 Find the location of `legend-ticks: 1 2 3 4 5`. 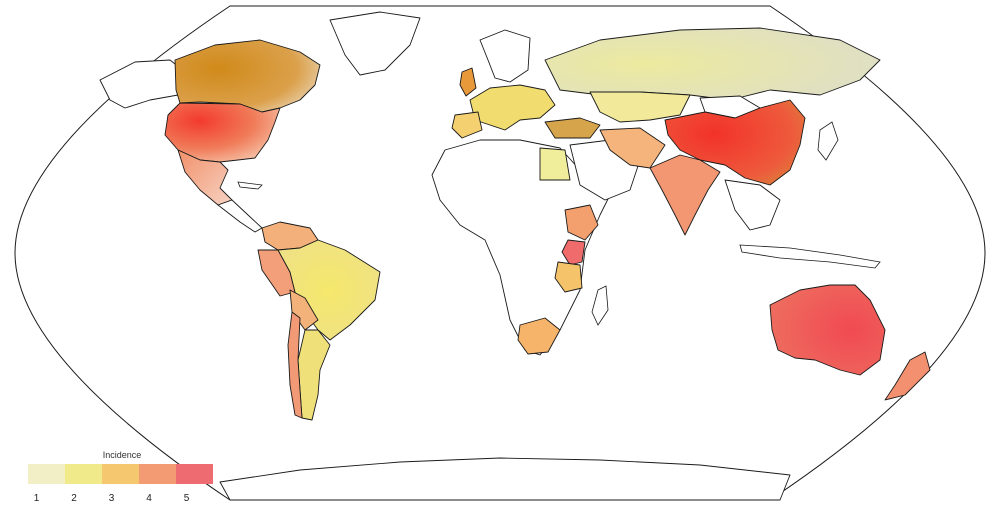

legend-ticks: 1 2 3 4 5 is located at coordinates (112, 498).